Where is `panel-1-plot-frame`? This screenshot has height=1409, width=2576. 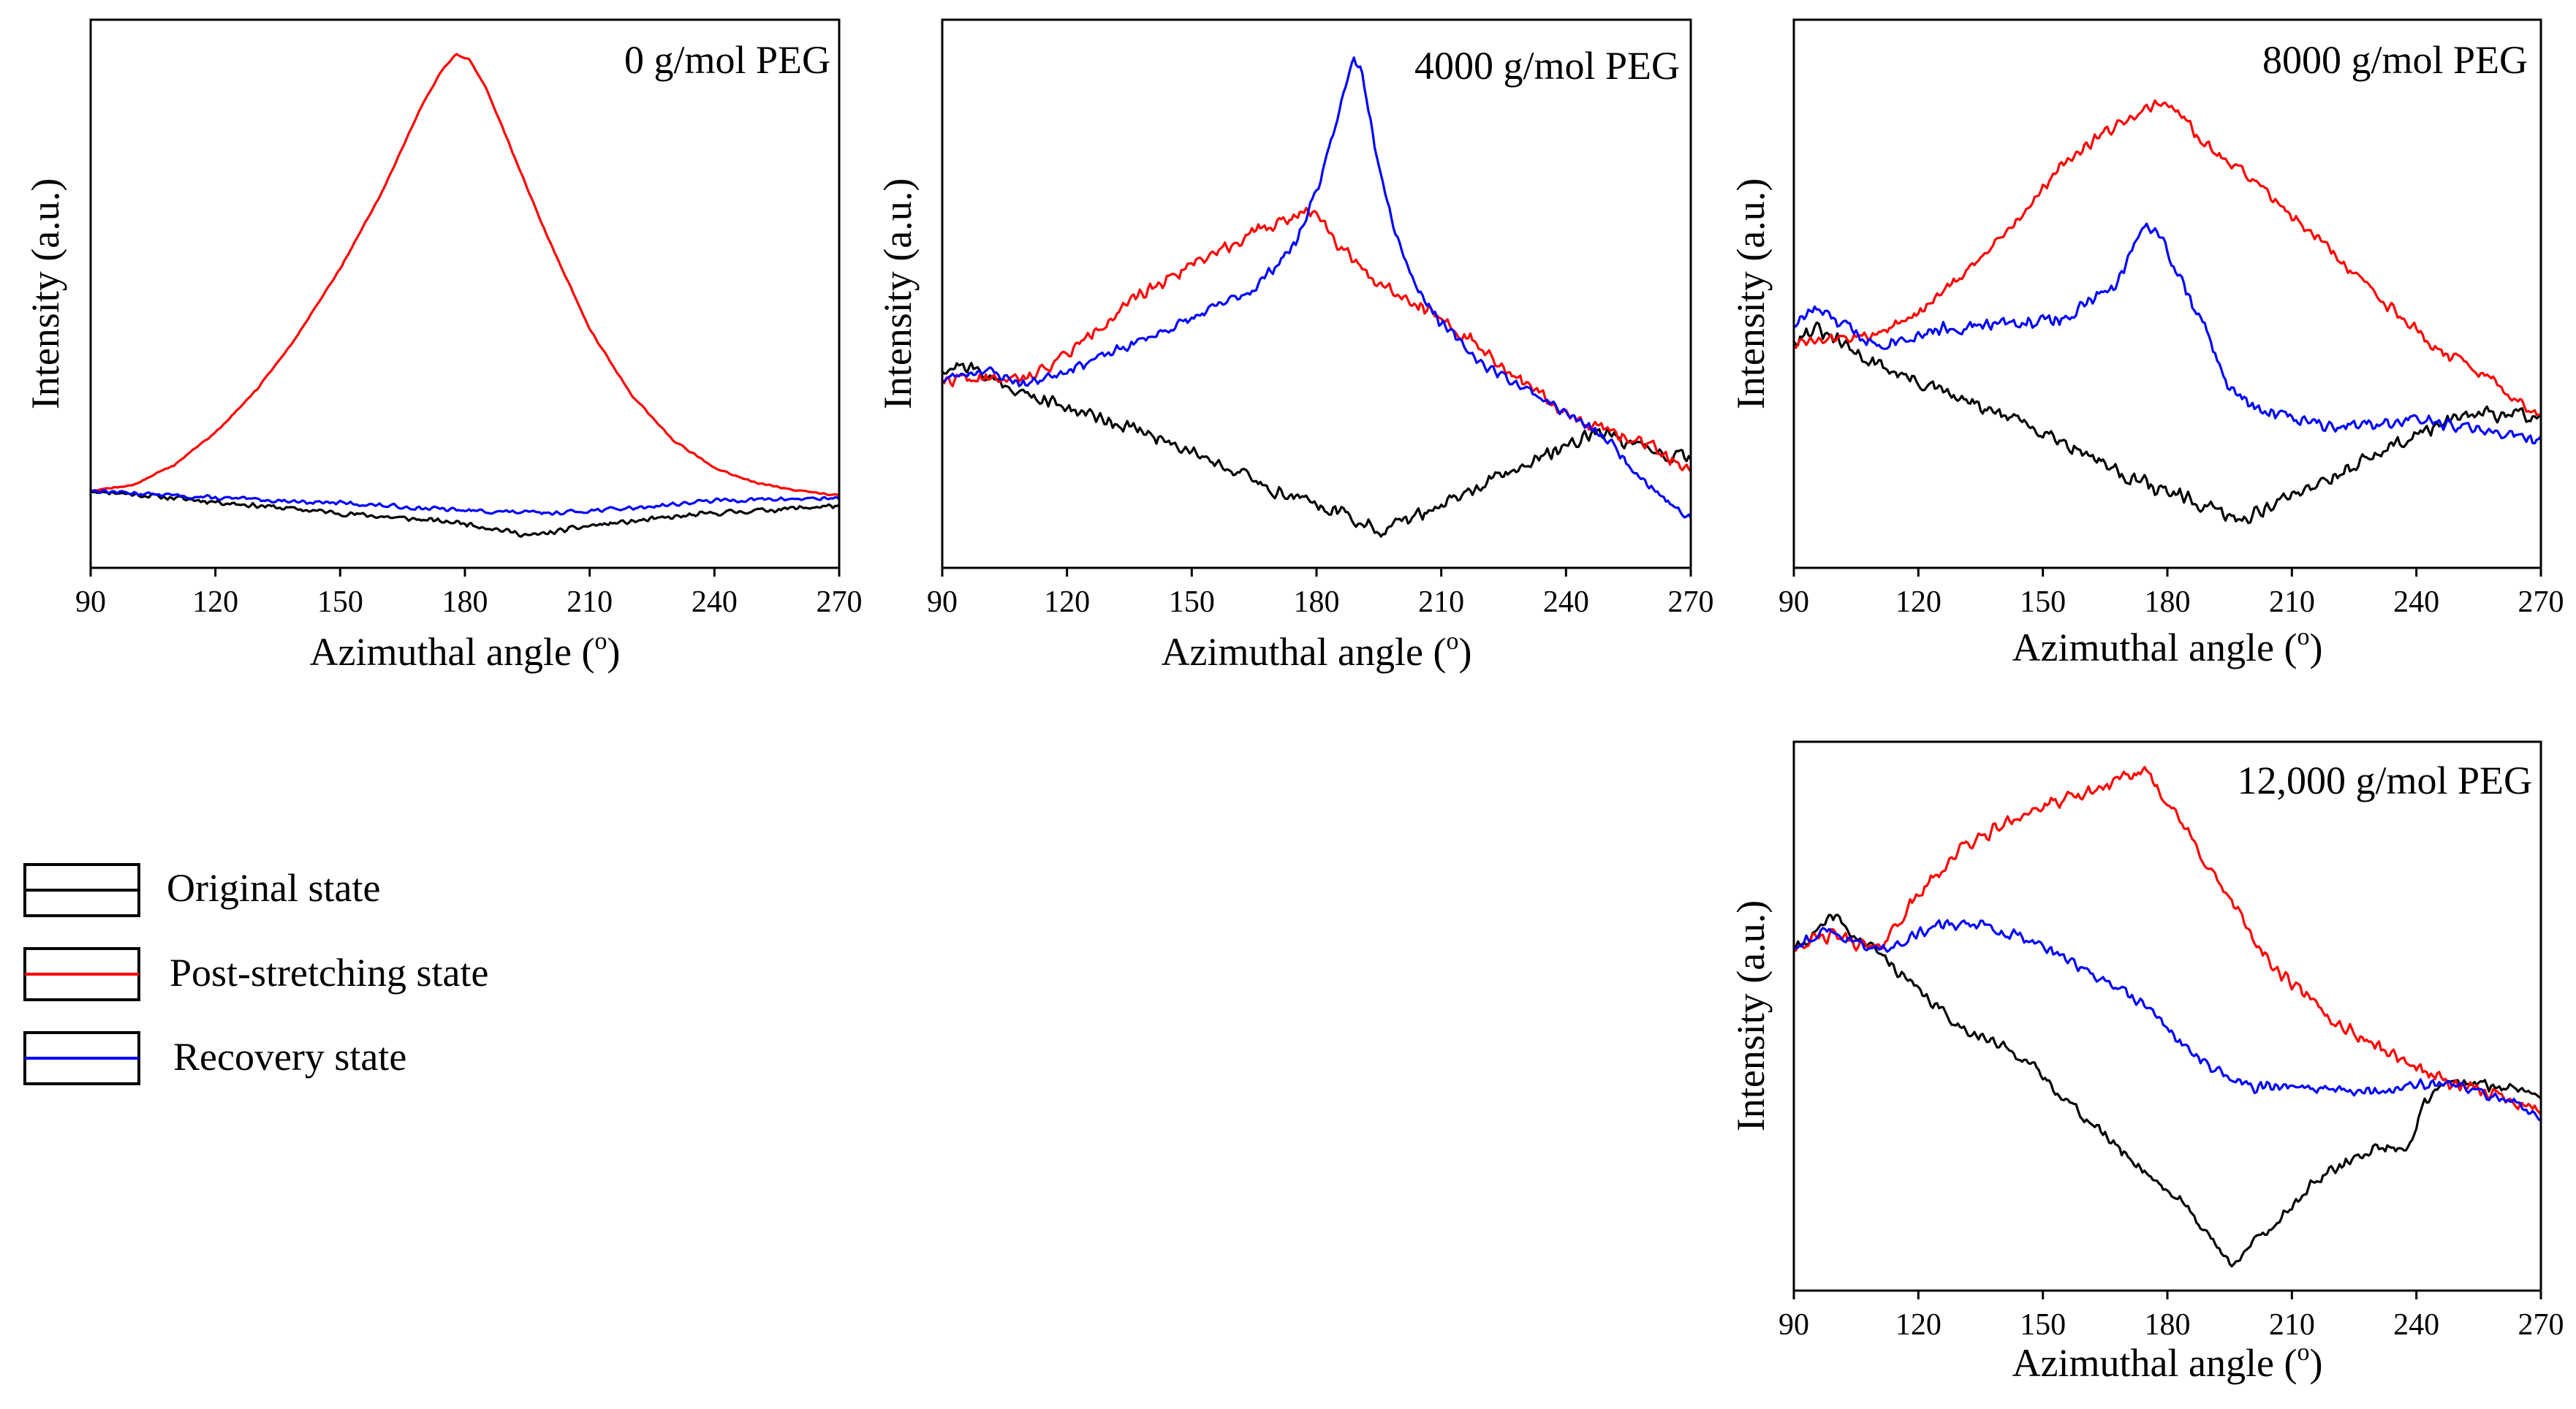 panel-1-plot-frame is located at coordinates (465, 293).